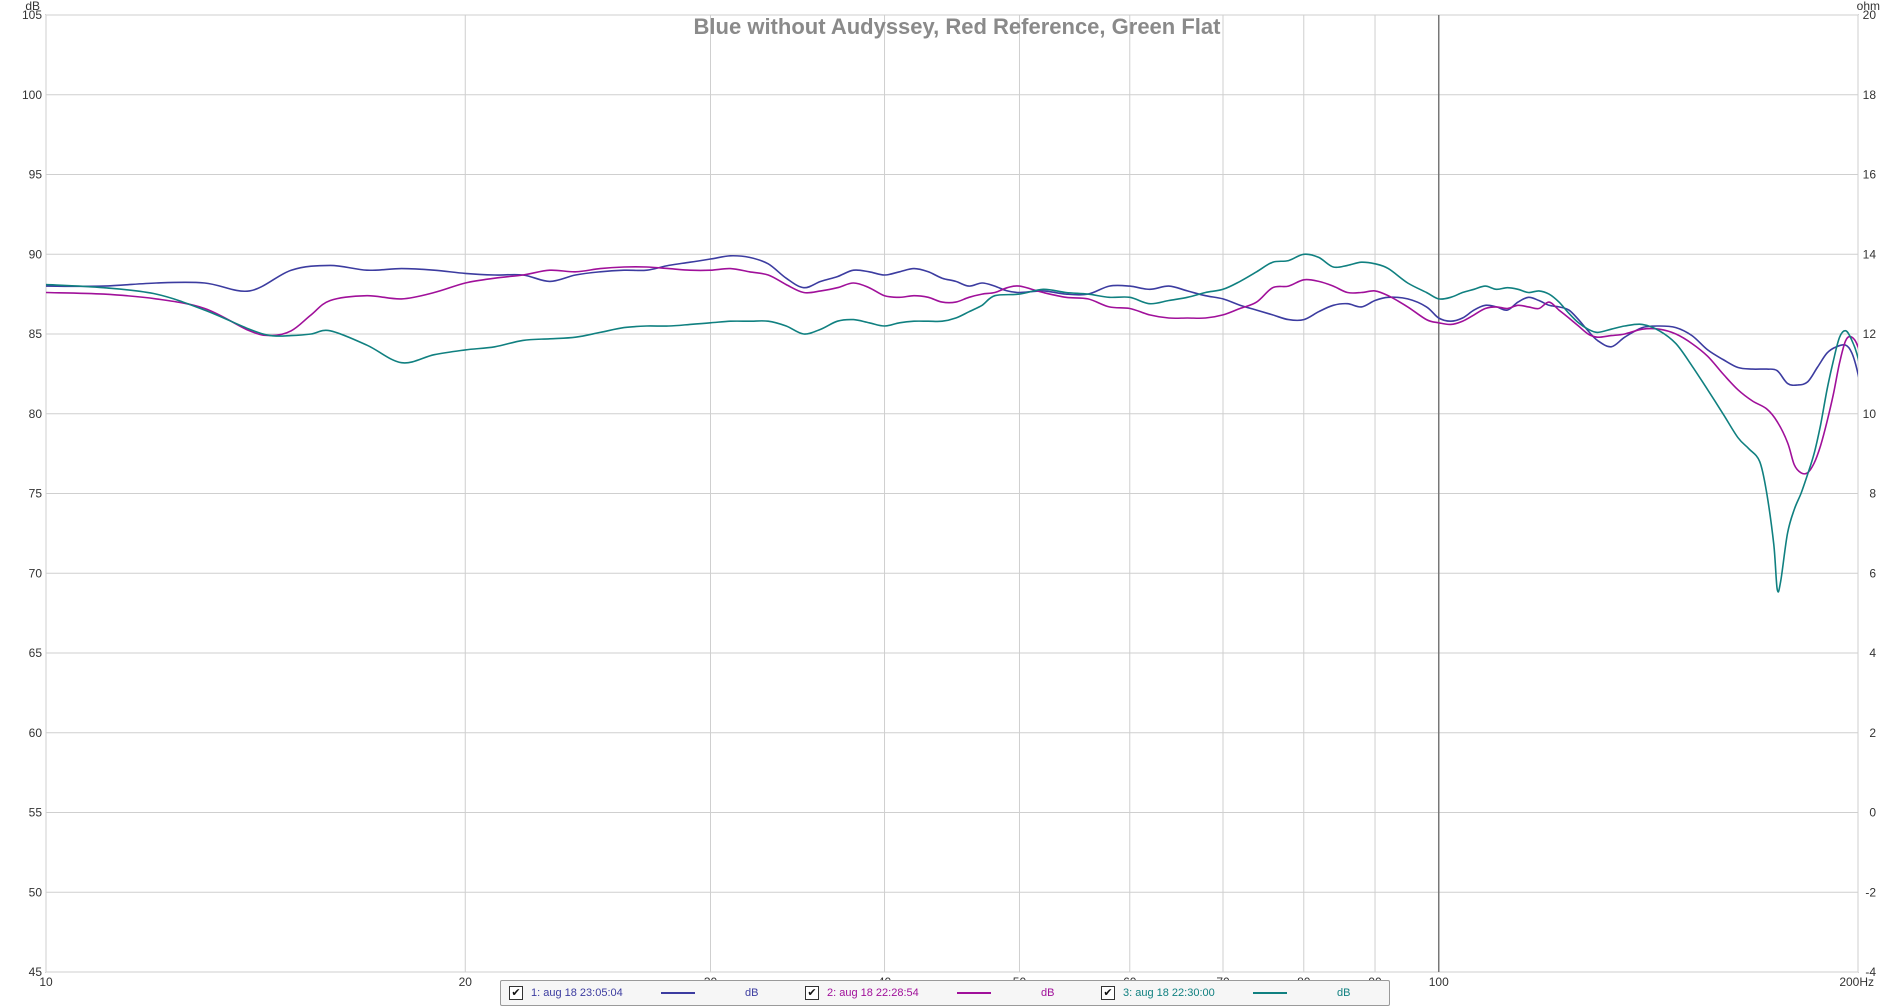  What do you see at coordinates (1439, 982) in the screenshot?
I see `x-tick-label: 100` at bounding box center [1439, 982].